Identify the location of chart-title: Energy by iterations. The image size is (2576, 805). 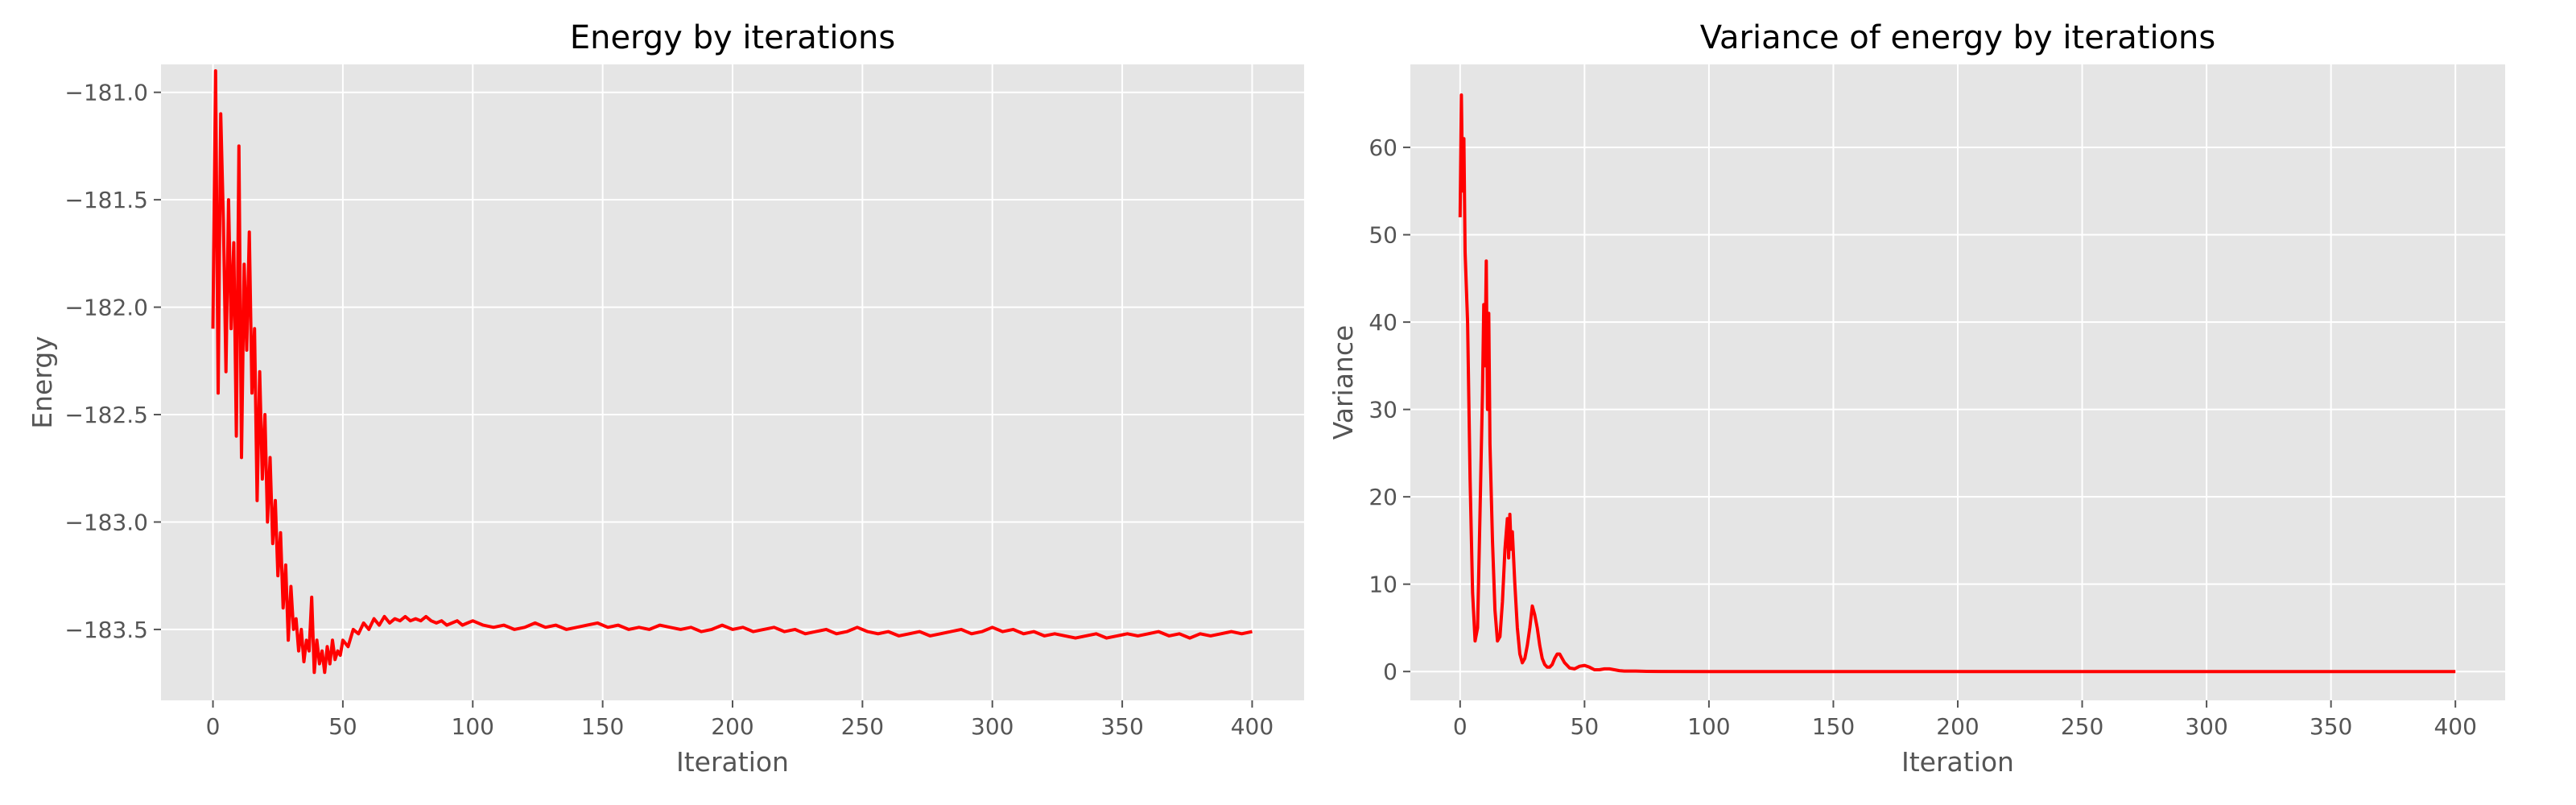
(732, 37).